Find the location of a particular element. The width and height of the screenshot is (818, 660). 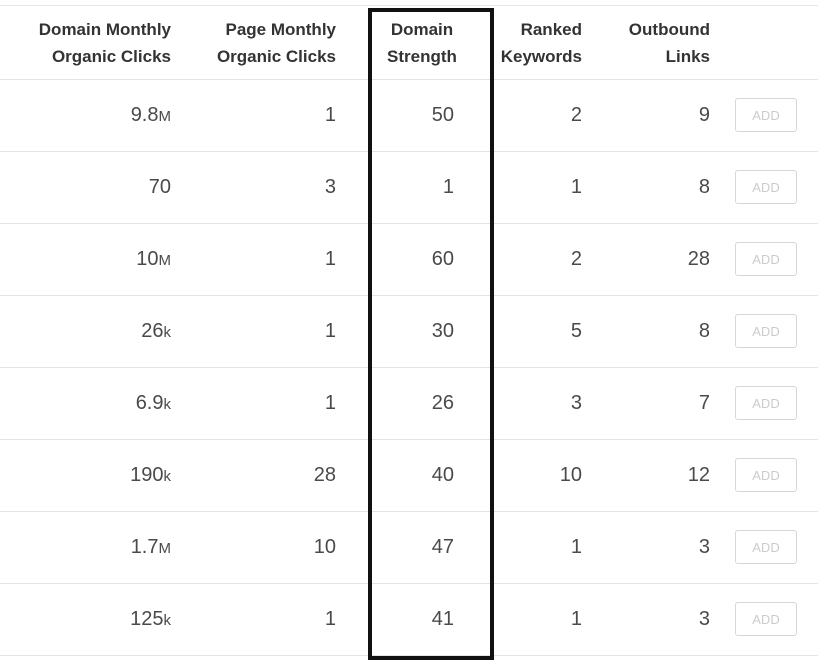

cell-domain-clicks: 125k is located at coordinates (150, 619).